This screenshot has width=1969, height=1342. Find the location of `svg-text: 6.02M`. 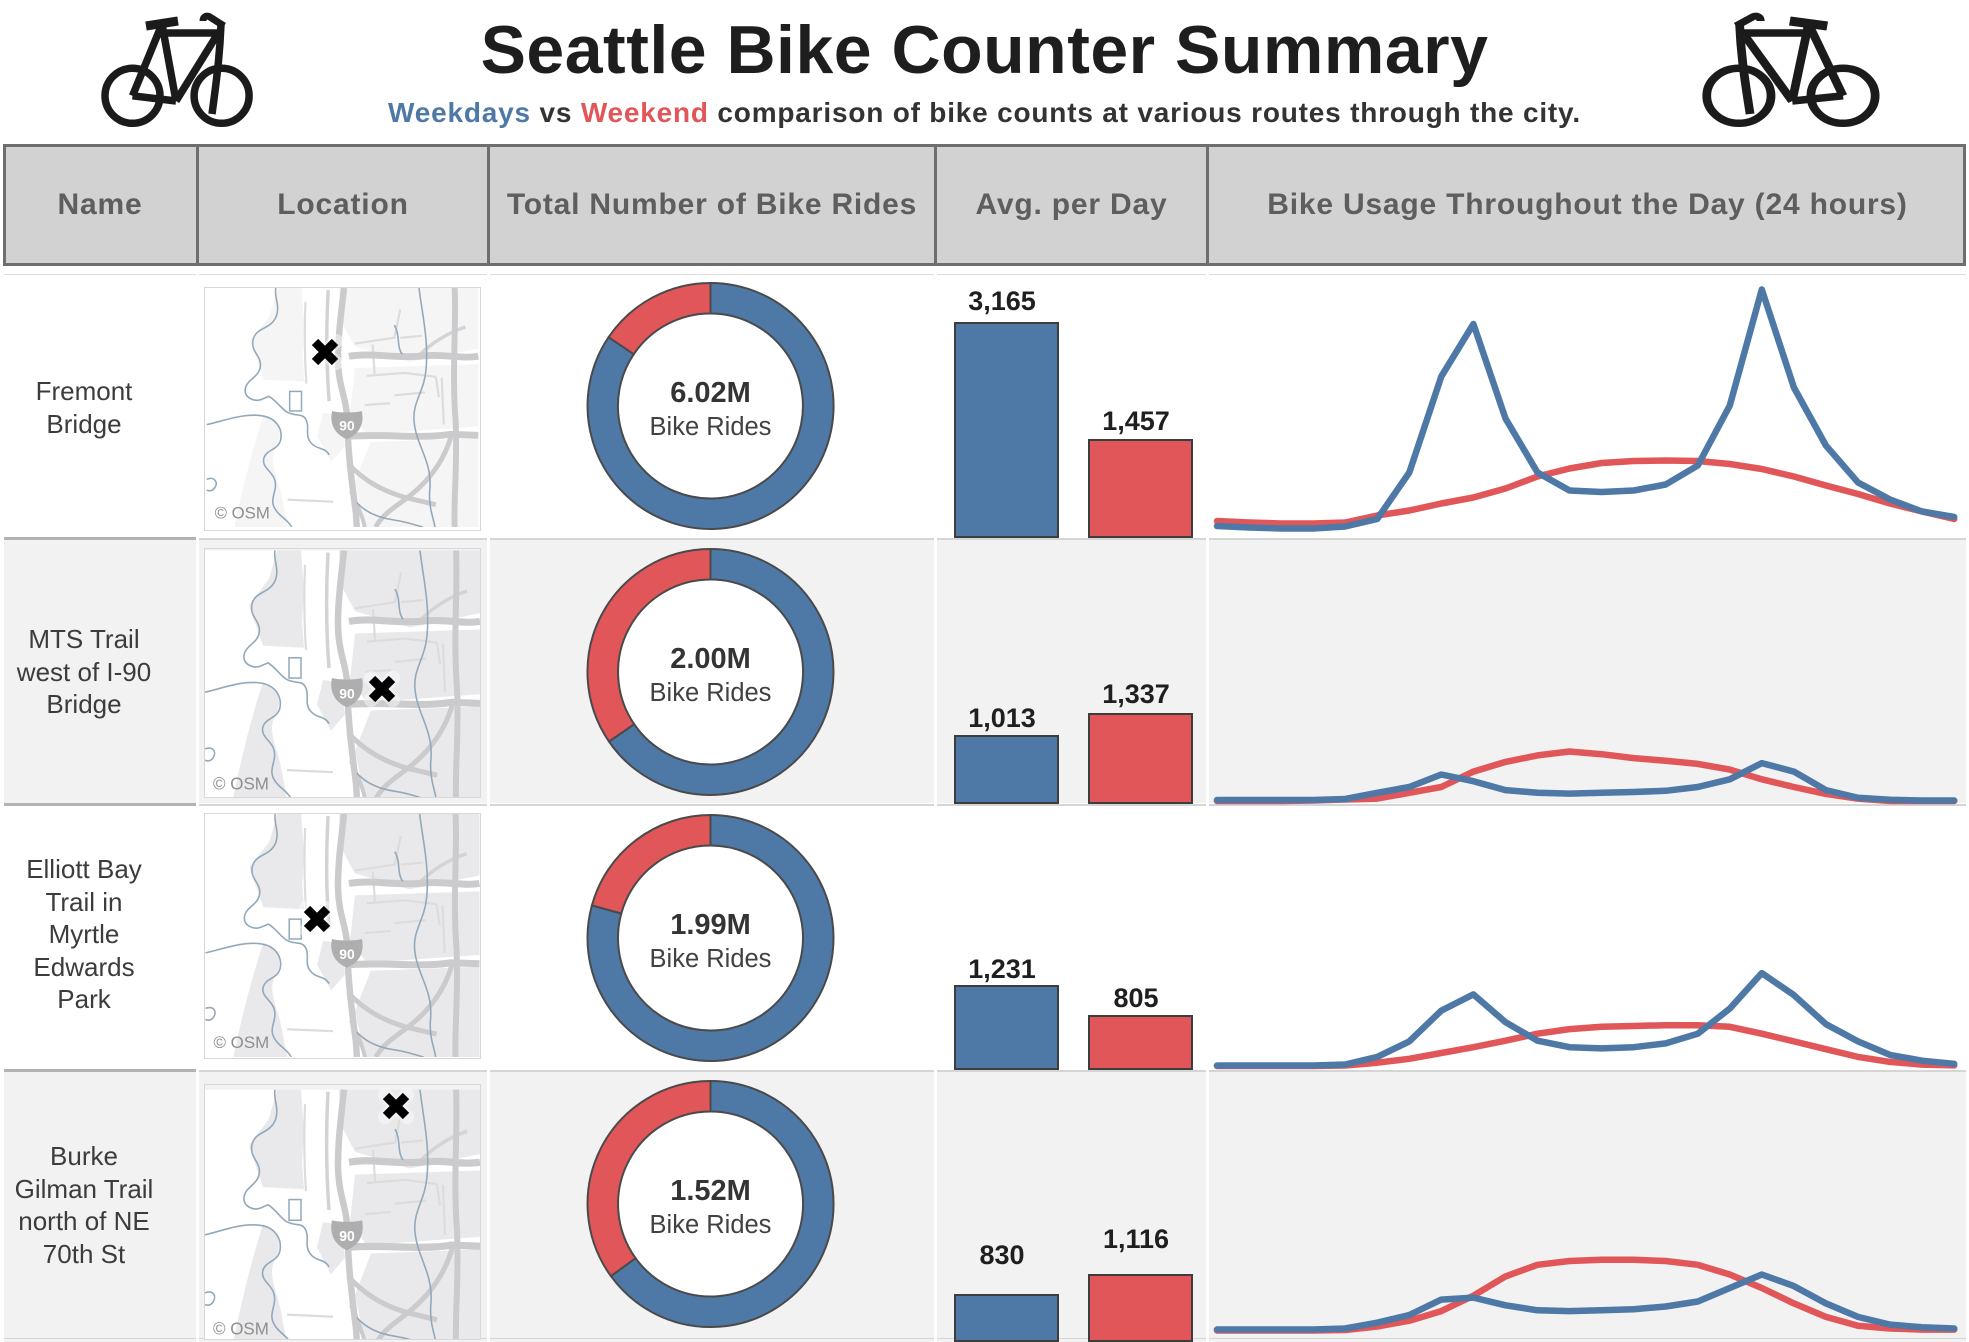

svg-text: 6.02M is located at coordinates (710, 393).